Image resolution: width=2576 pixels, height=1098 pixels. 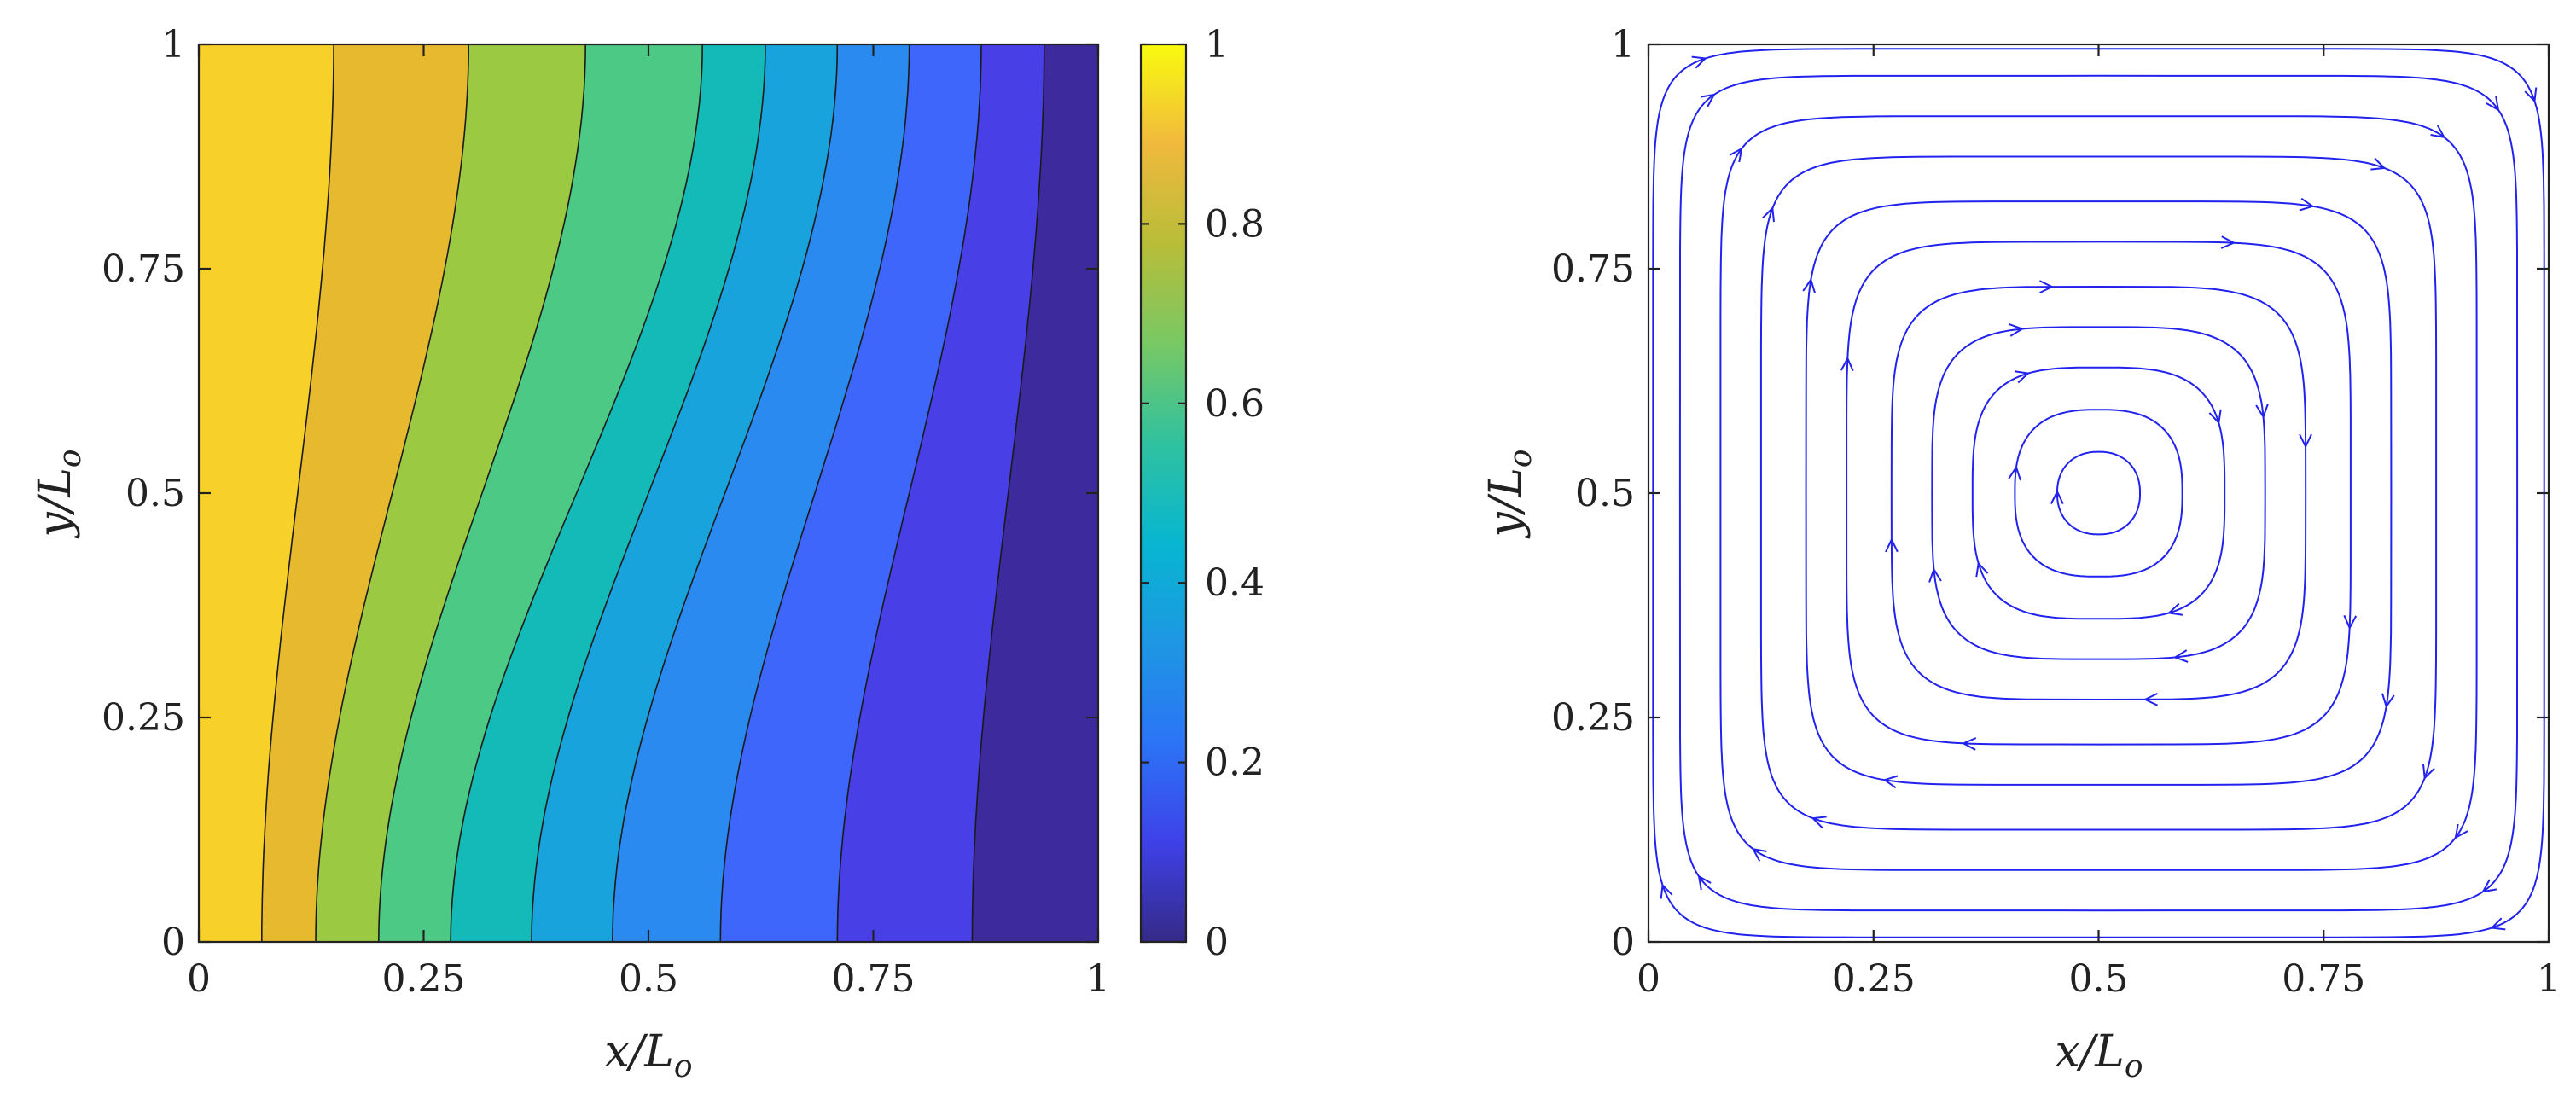 What do you see at coordinates (1235, 763) in the screenshot?
I see `colorbar-tick-label: 0.2` at bounding box center [1235, 763].